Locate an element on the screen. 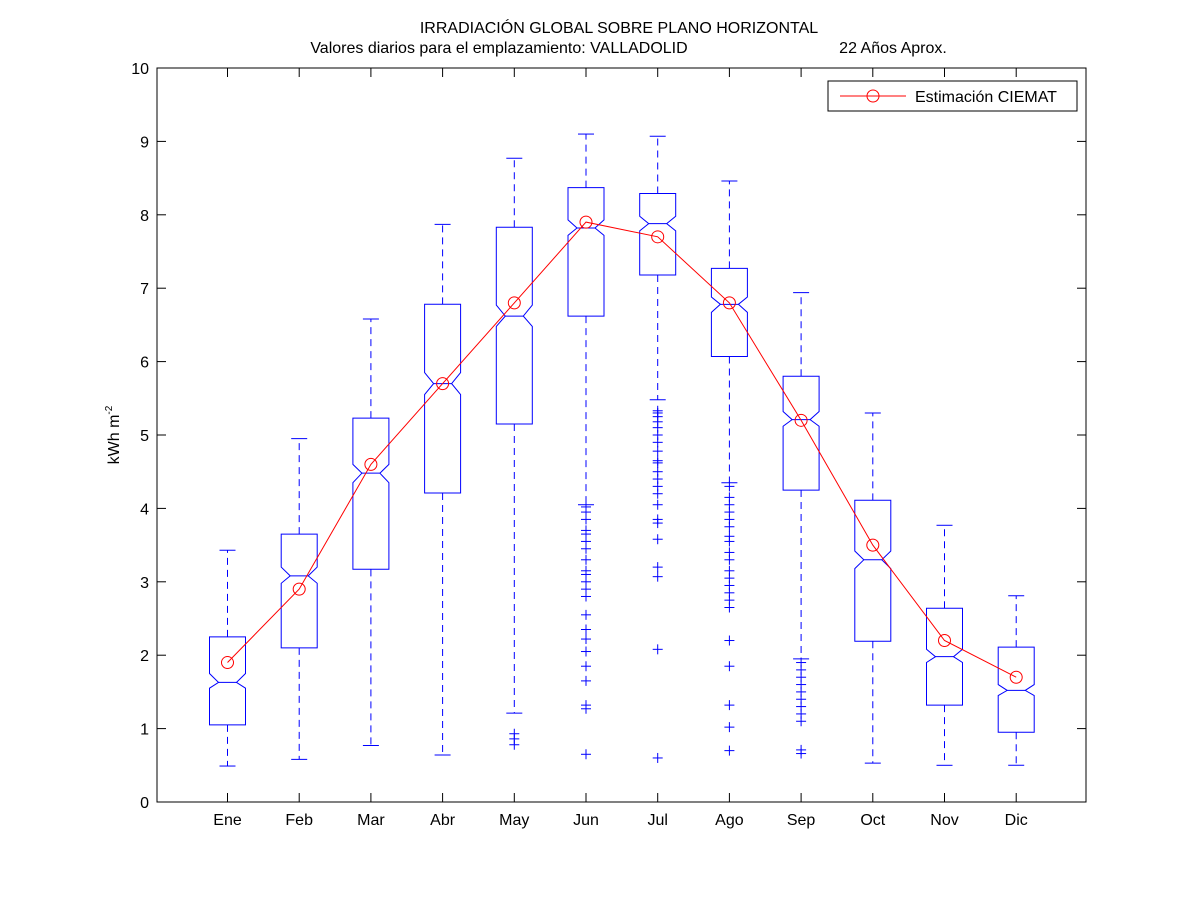 This screenshot has height=901, width=1200. estimate-point-Dic is located at coordinates (1016, 677).